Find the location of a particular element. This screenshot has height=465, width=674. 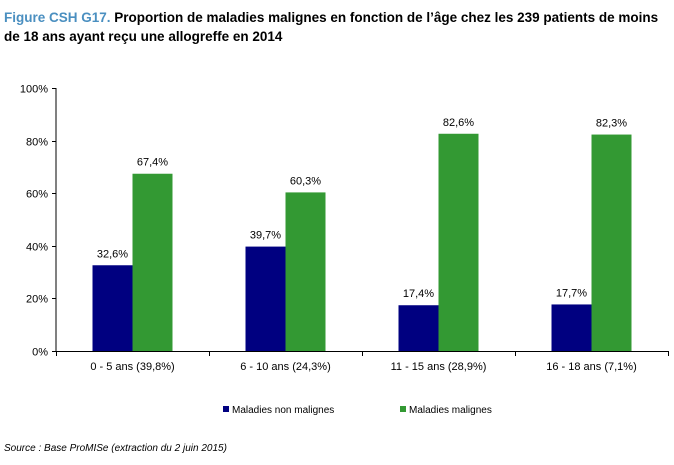

data-label: 60,3% is located at coordinates (305, 181).